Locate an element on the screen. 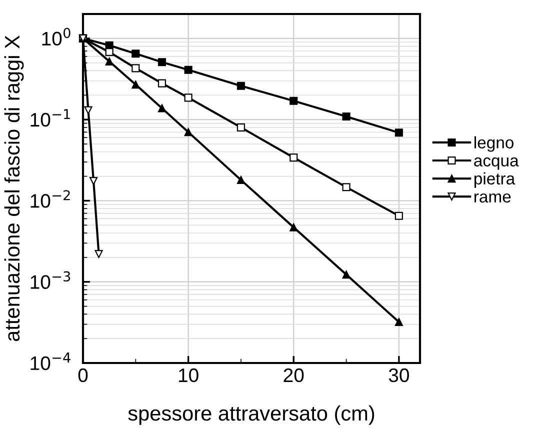  legend-label: legno is located at coordinates (494, 144).